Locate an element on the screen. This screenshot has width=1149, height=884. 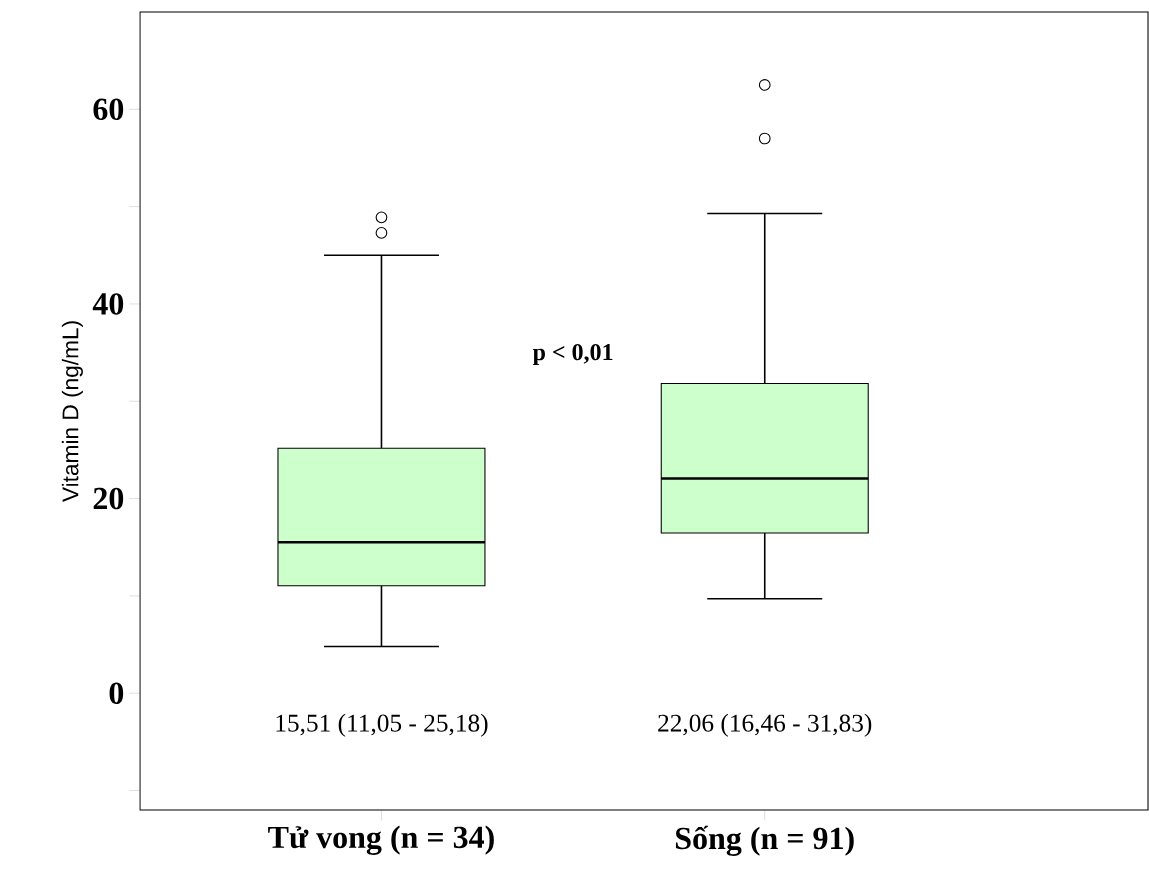
y-axis-title: Vitamin D (ng/mL) is located at coordinates (72, 411).